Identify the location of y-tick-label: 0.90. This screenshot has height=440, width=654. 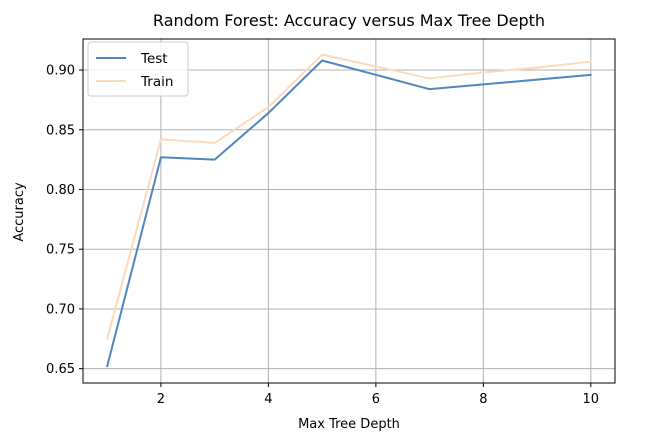
(60, 71).